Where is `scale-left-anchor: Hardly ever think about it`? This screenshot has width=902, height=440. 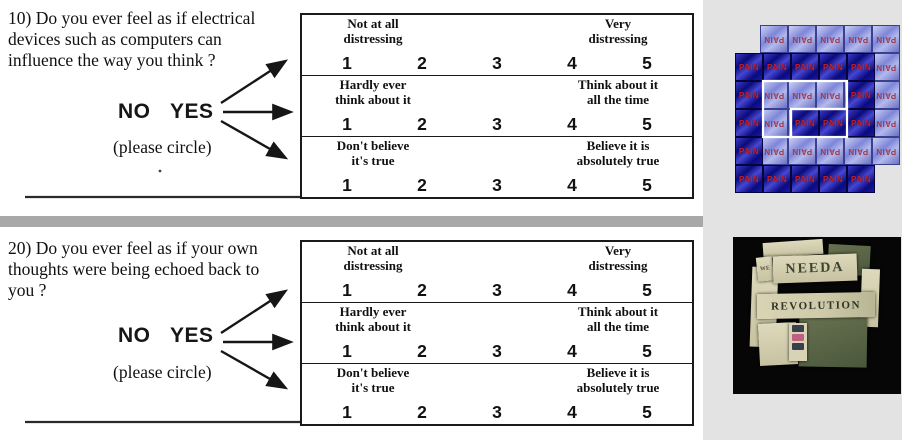
scale-left-anchor: Hardly ever think about it is located at coordinates (373, 319).